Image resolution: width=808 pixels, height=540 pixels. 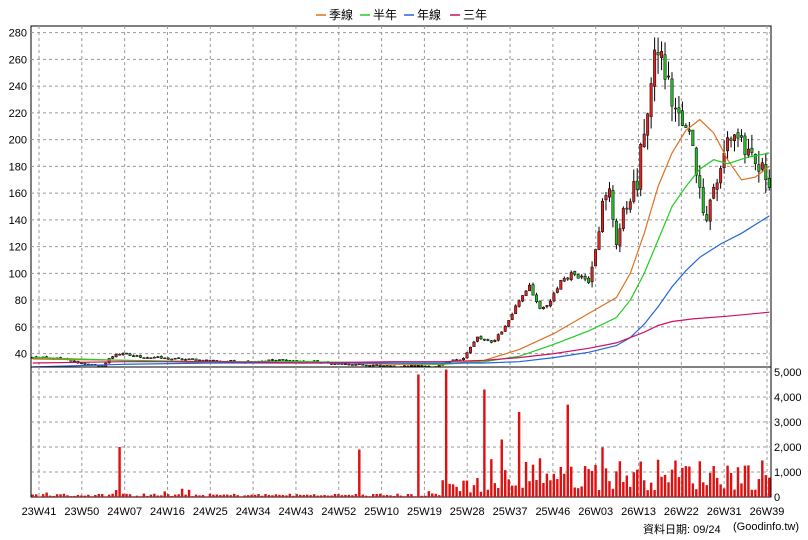 I want to click on volume-y-tick-label: 3,000, so click(x=788, y=423).